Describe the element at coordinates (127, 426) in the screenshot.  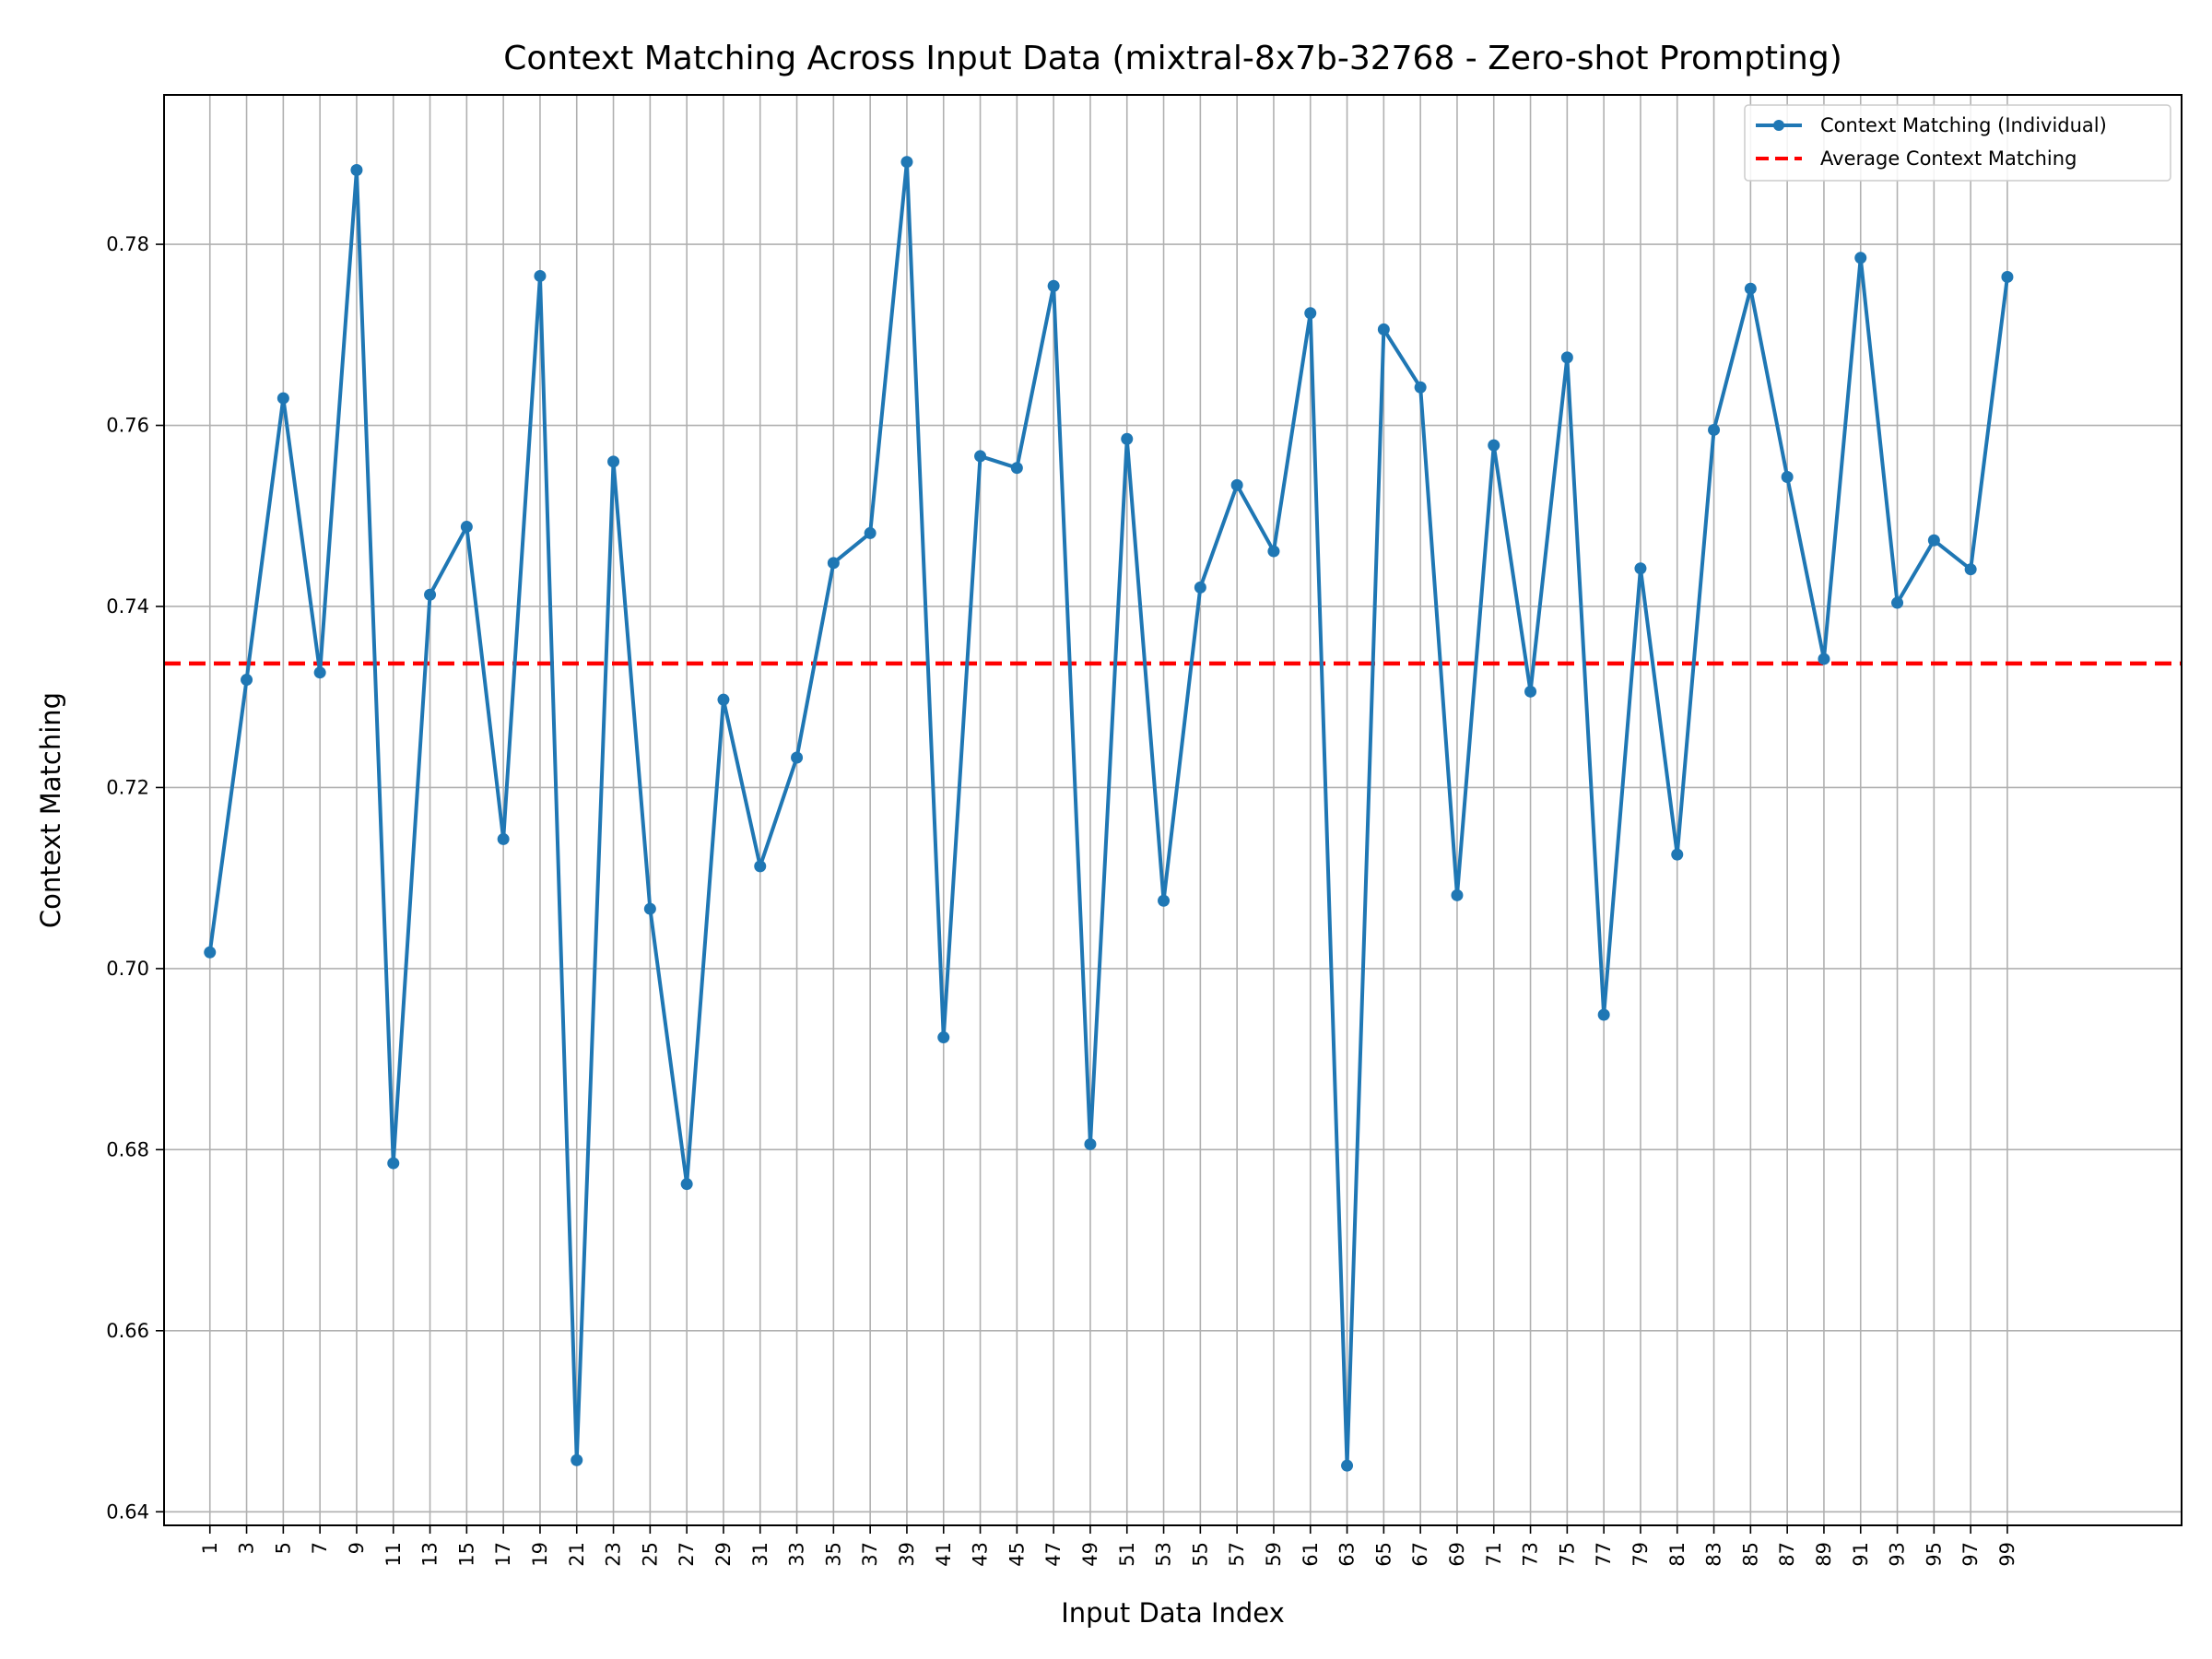
I see `y-tick-label: 0.76` at that location.